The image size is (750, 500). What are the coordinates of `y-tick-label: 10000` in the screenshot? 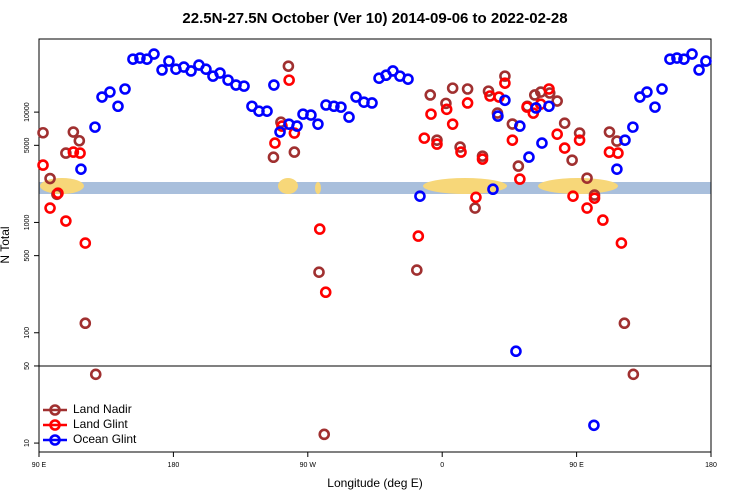 It's located at (27, 112).